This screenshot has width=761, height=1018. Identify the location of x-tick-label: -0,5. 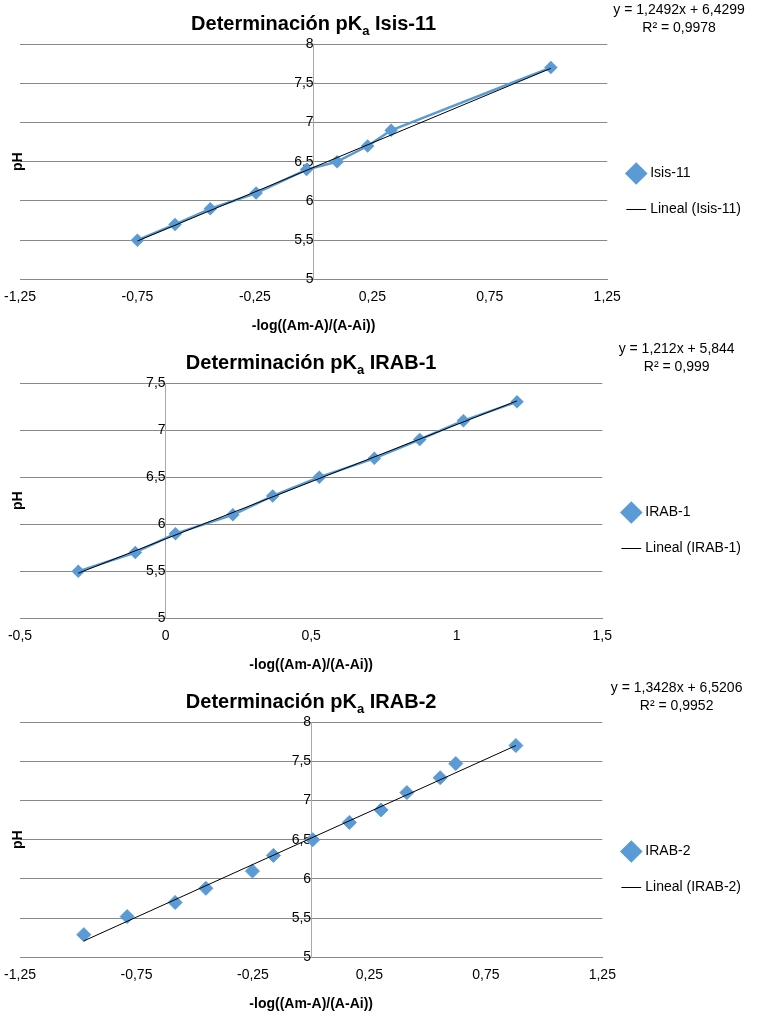
(20, 634).